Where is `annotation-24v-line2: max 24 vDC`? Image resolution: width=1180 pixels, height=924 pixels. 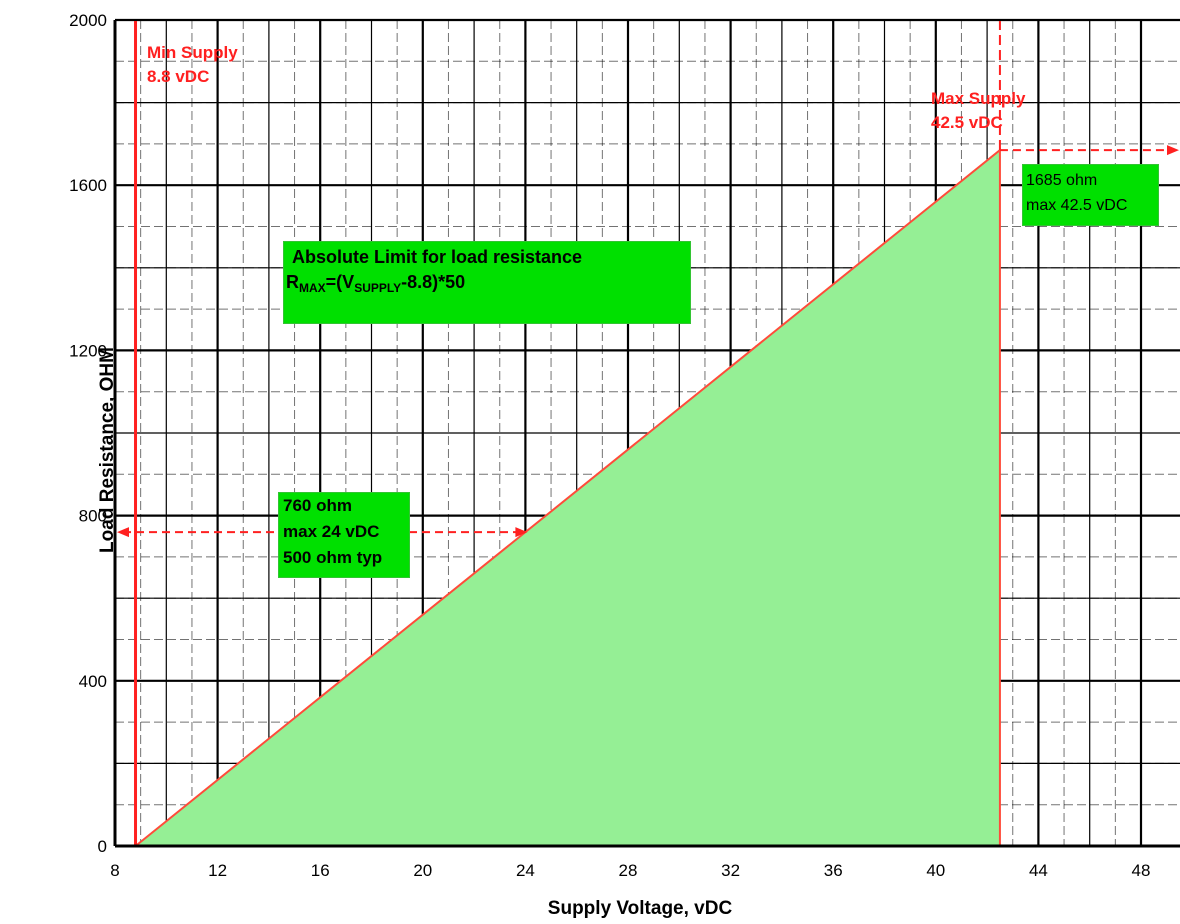
annotation-24v-line2: max 24 vDC is located at coordinates (331, 531).